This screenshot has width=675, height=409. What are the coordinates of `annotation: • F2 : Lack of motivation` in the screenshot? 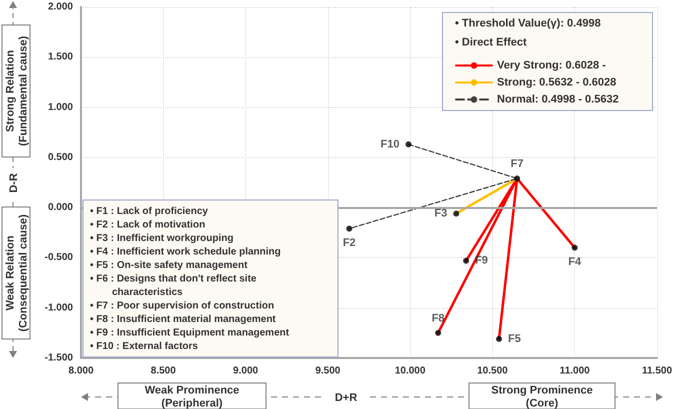 It's located at (148, 225).